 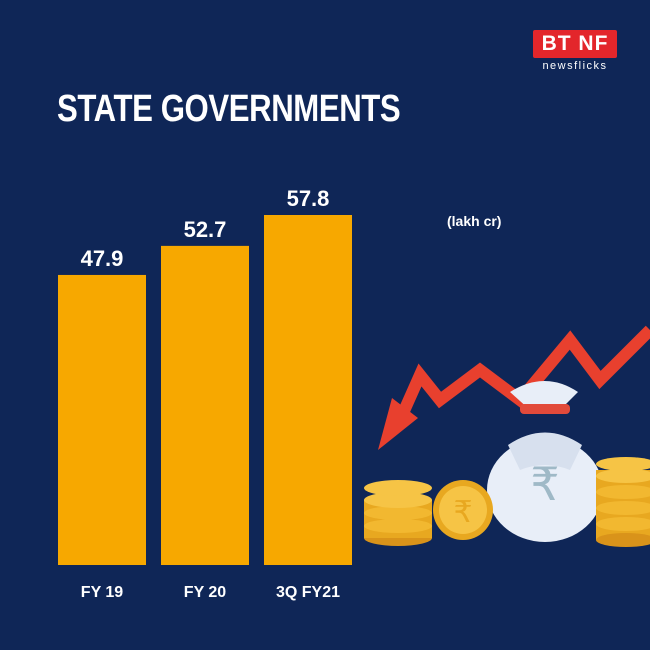 I want to click on bar-value-label: 47.9, so click(x=102, y=258).